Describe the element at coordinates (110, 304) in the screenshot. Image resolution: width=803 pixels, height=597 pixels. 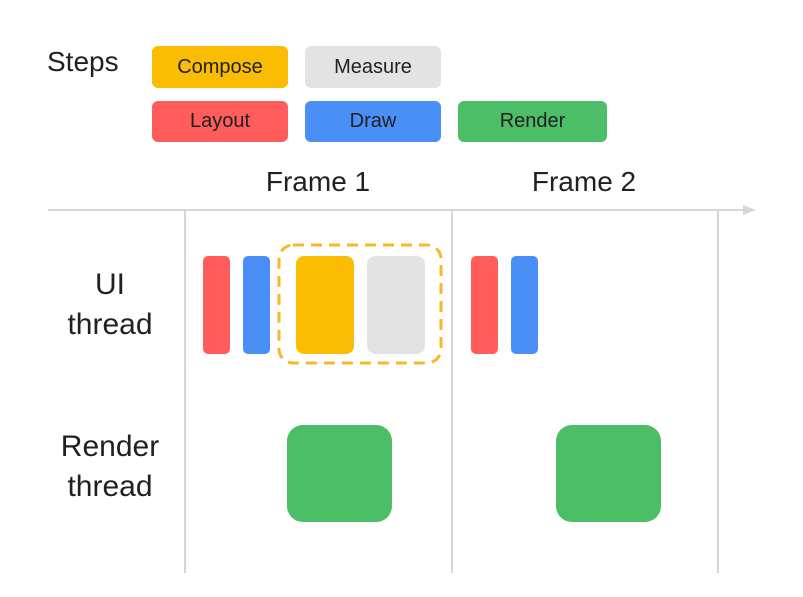
I see `ui-thread-label: UI thread` at that location.